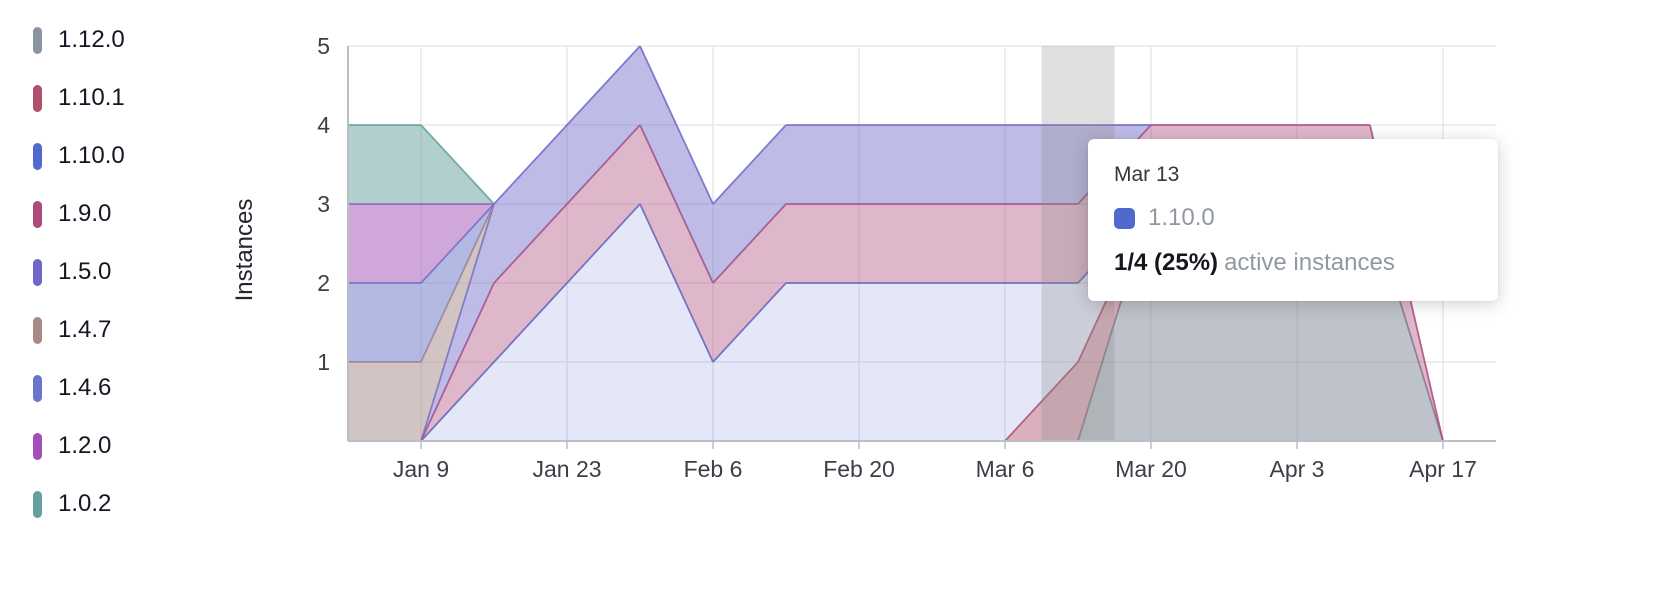 The image size is (1680, 592). What do you see at coordinates (85, 271) in the screenshot?
I see `legend-item-label: 1.5.0` at bounding box center [85, 271].